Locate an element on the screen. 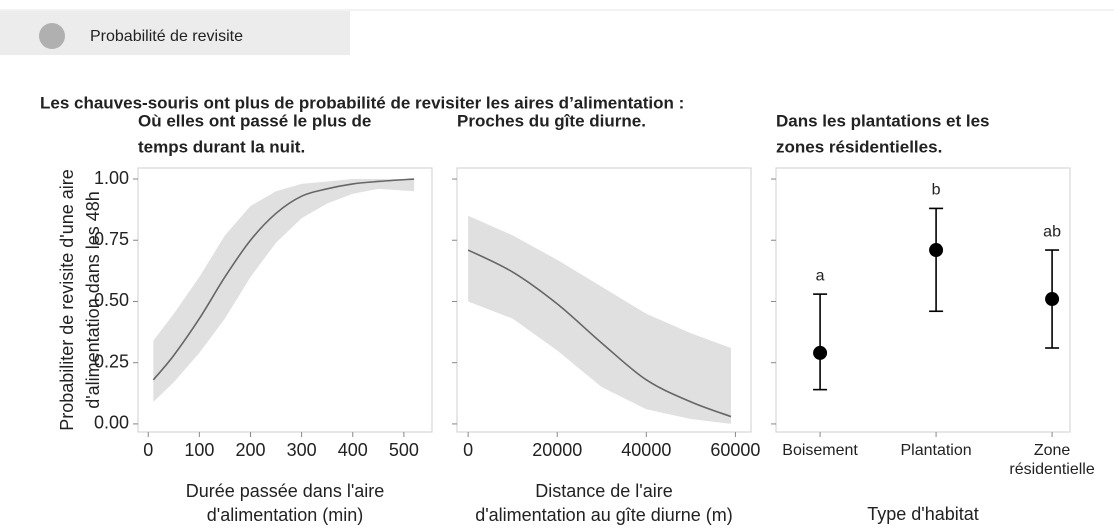 This screenshot has width=1114, height=530. panel-title: zones résidentielles. is located at coordinates (859, 146).